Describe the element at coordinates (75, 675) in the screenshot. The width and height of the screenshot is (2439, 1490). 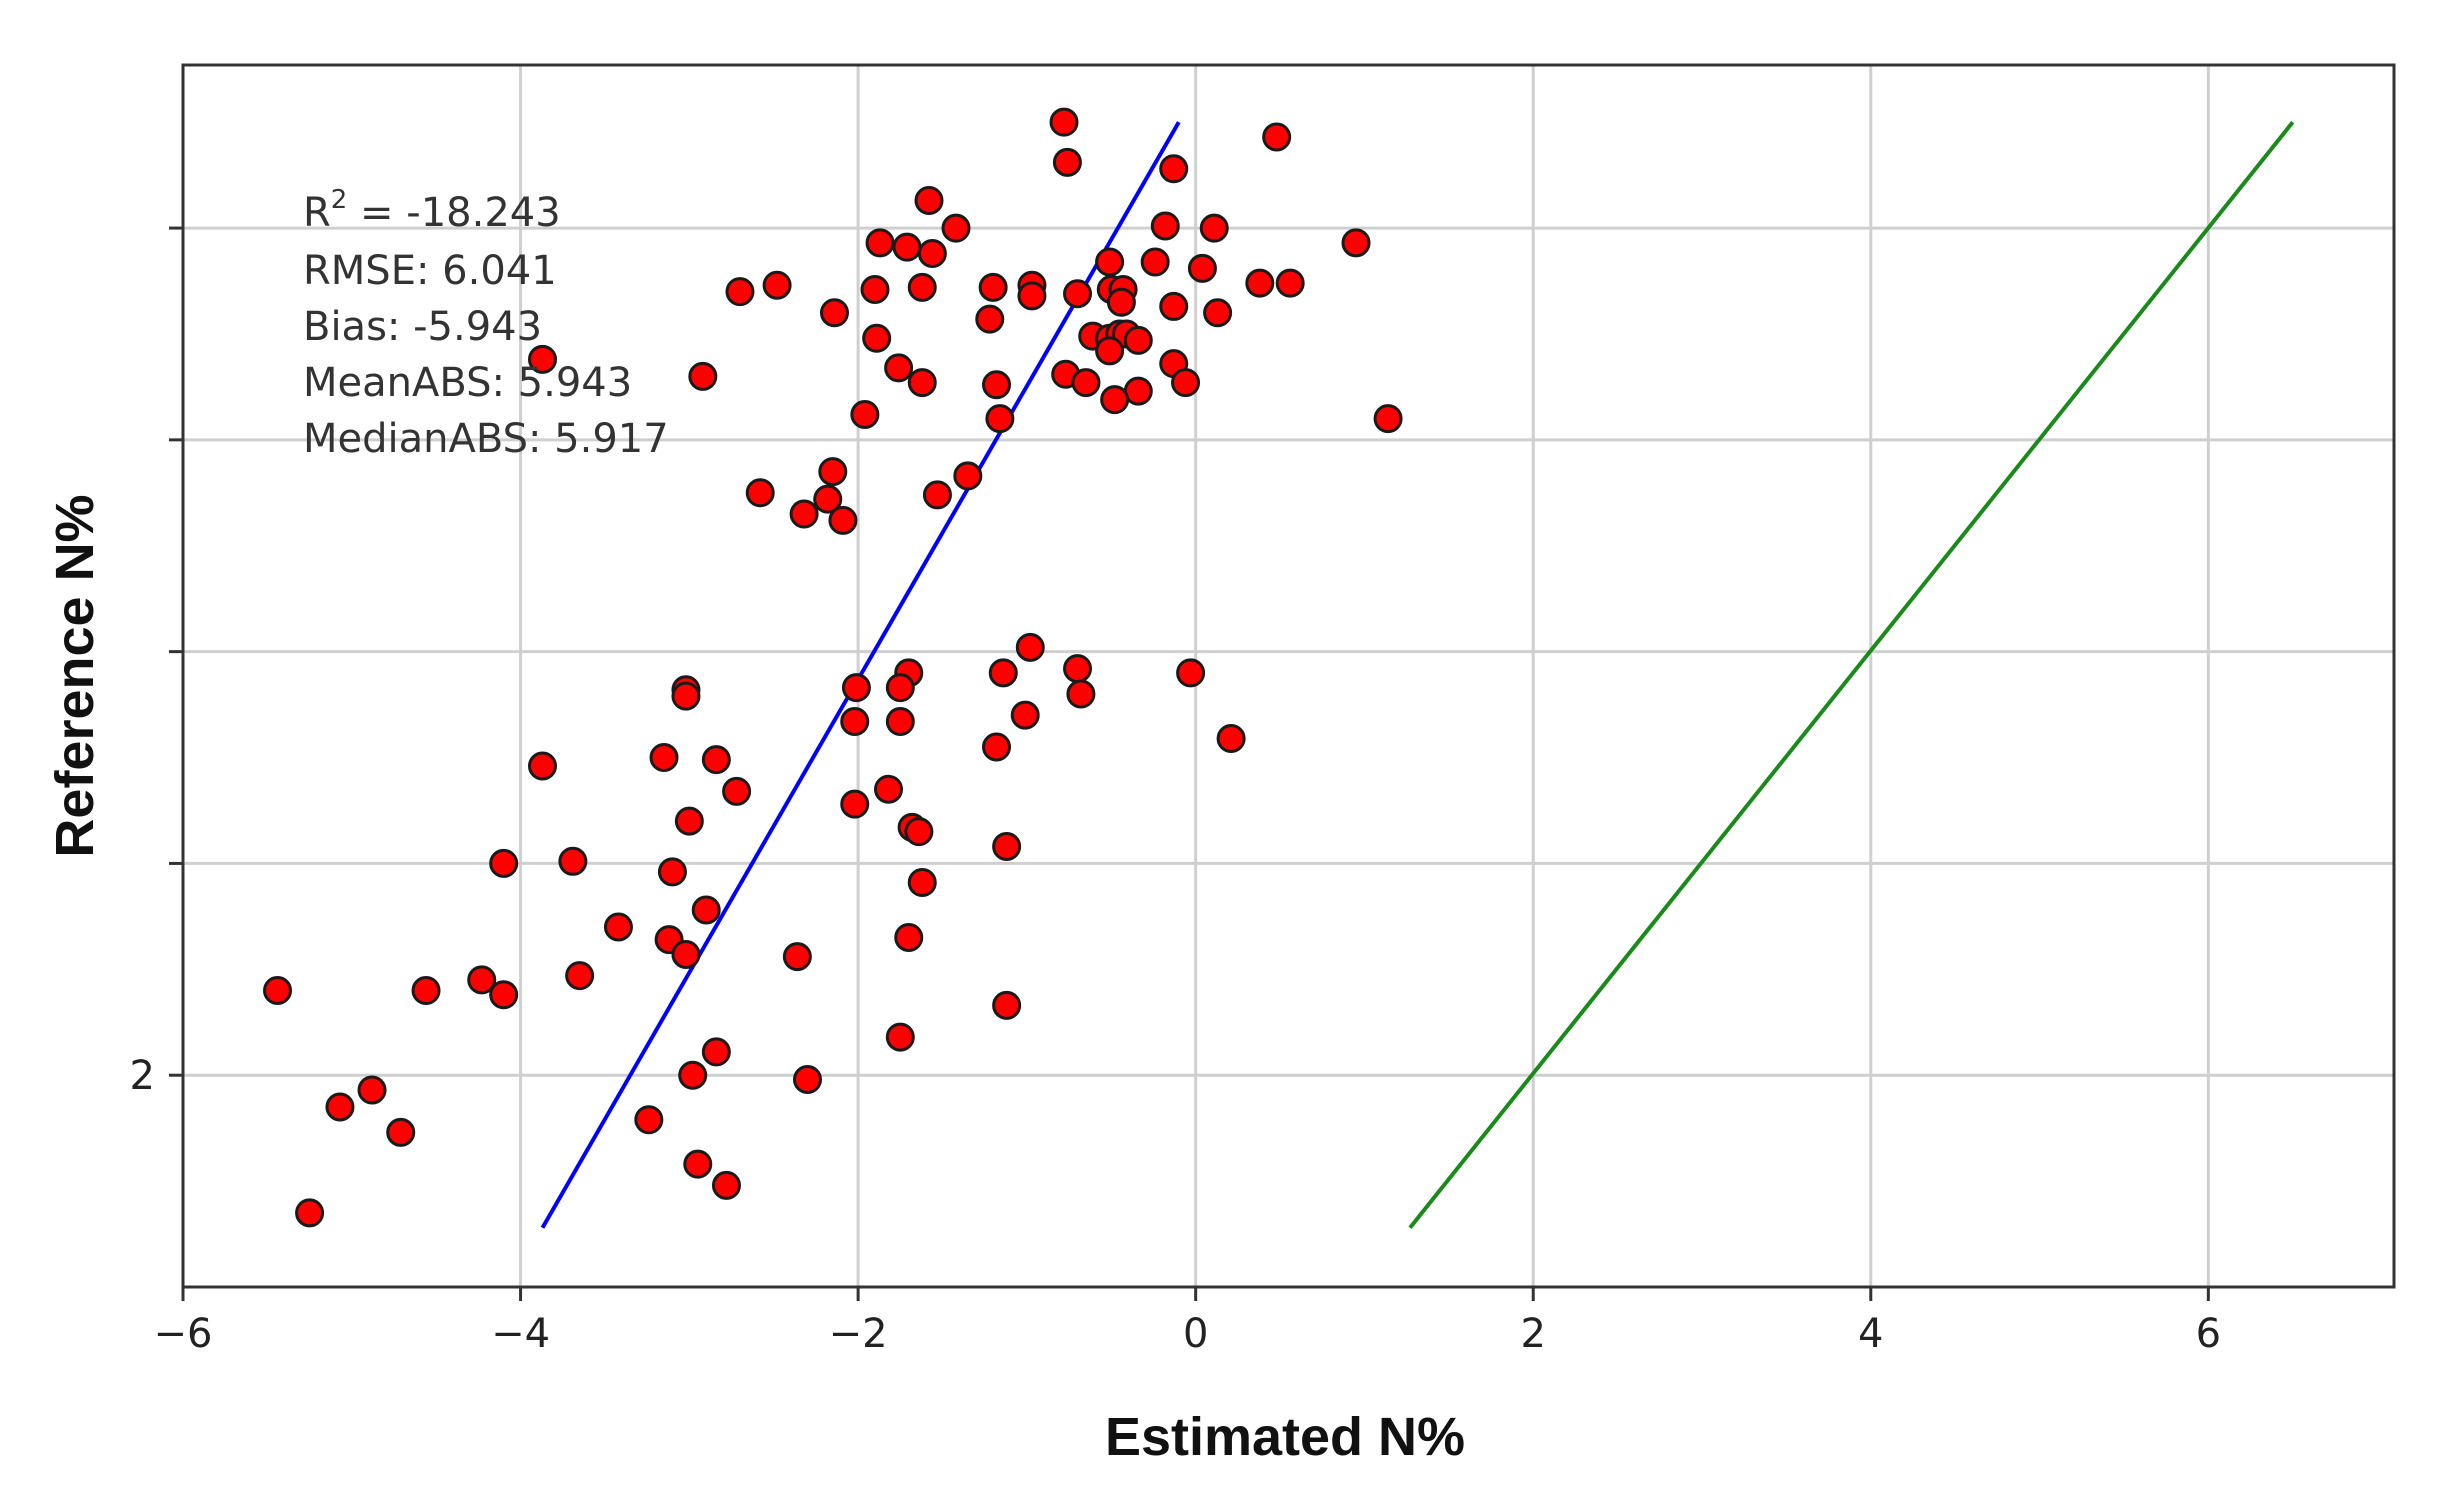
I see `y-axis-title: Reference N%` at that location.